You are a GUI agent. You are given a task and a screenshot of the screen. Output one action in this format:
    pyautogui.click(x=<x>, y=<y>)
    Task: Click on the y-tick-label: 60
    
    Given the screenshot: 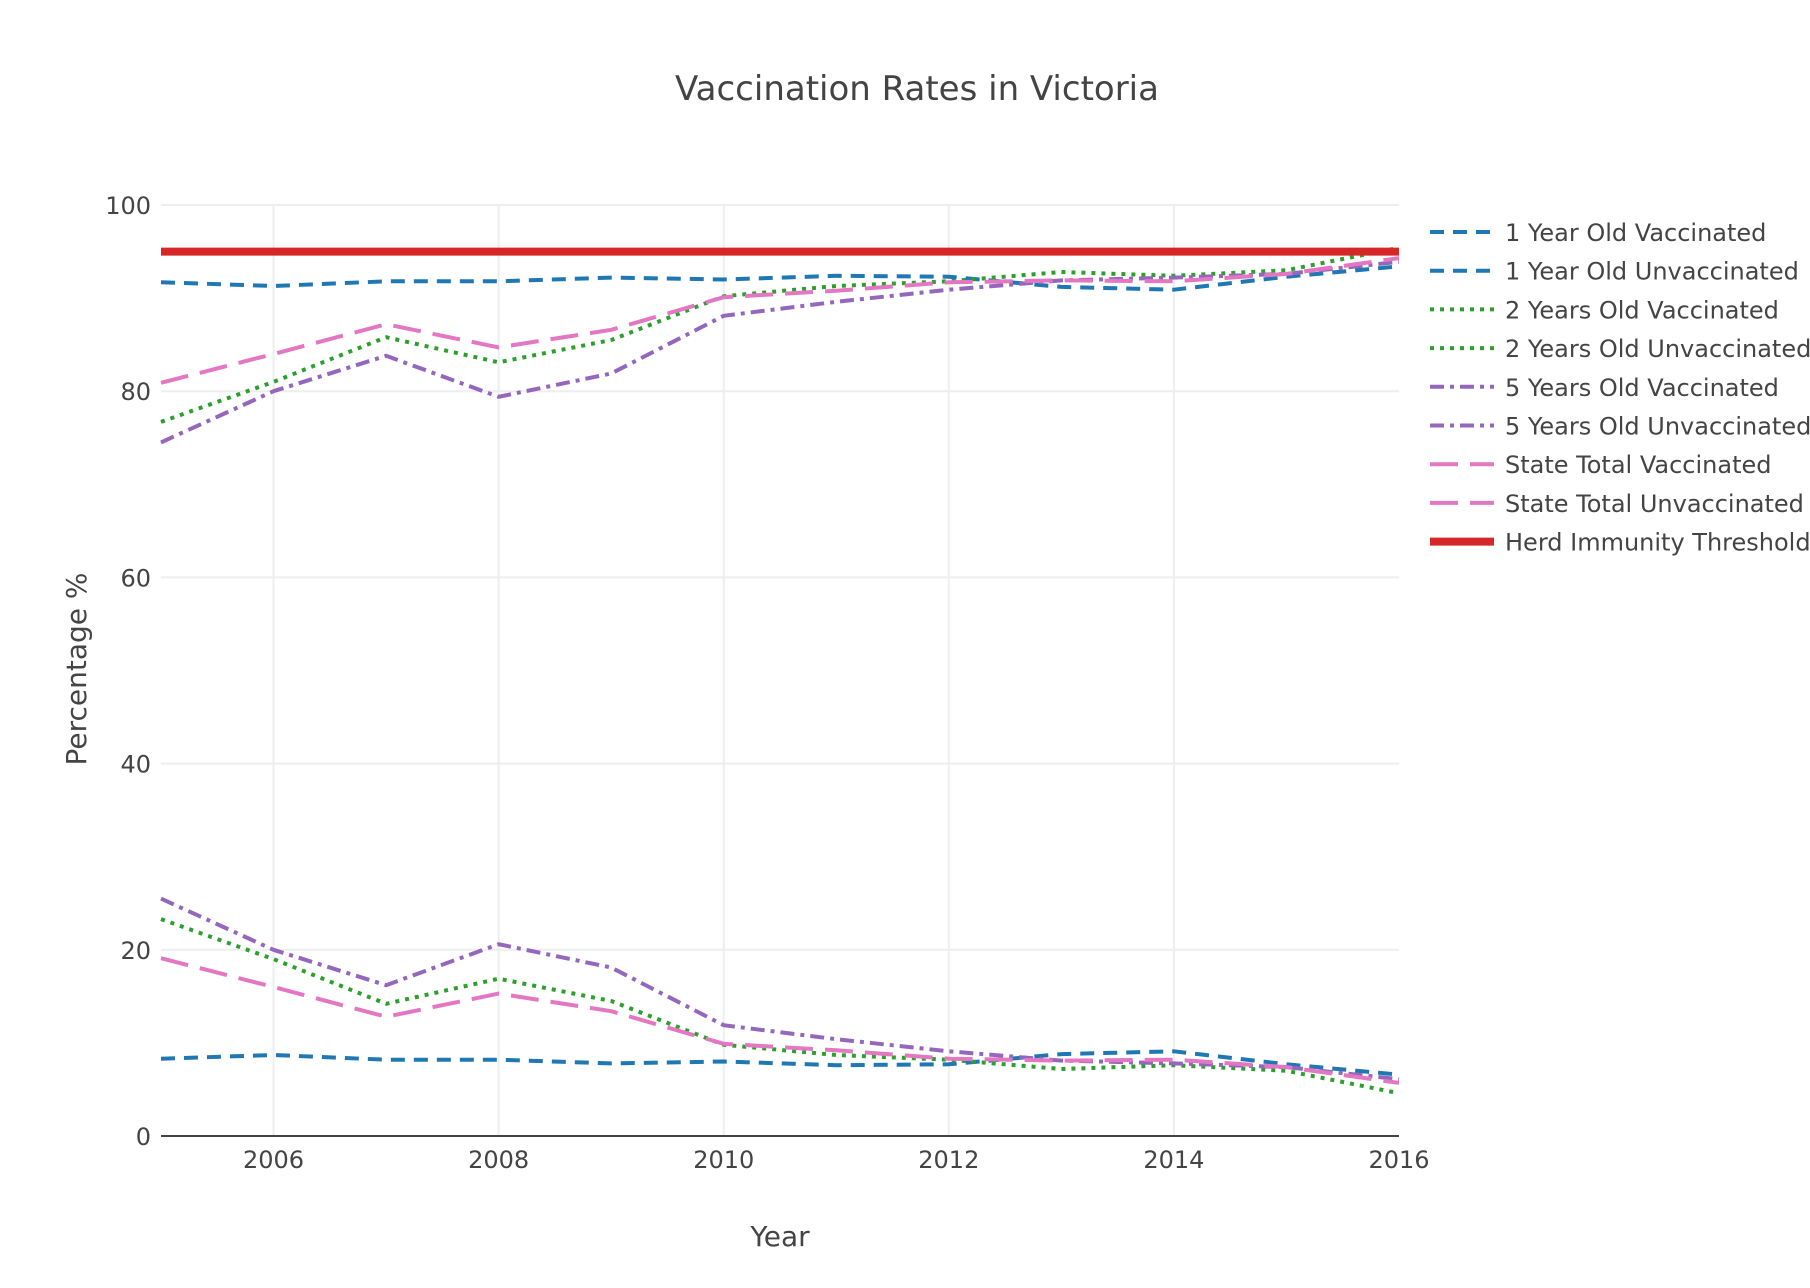 What is the action you would take?
    pyautogui.click(x=135, y=578)
    